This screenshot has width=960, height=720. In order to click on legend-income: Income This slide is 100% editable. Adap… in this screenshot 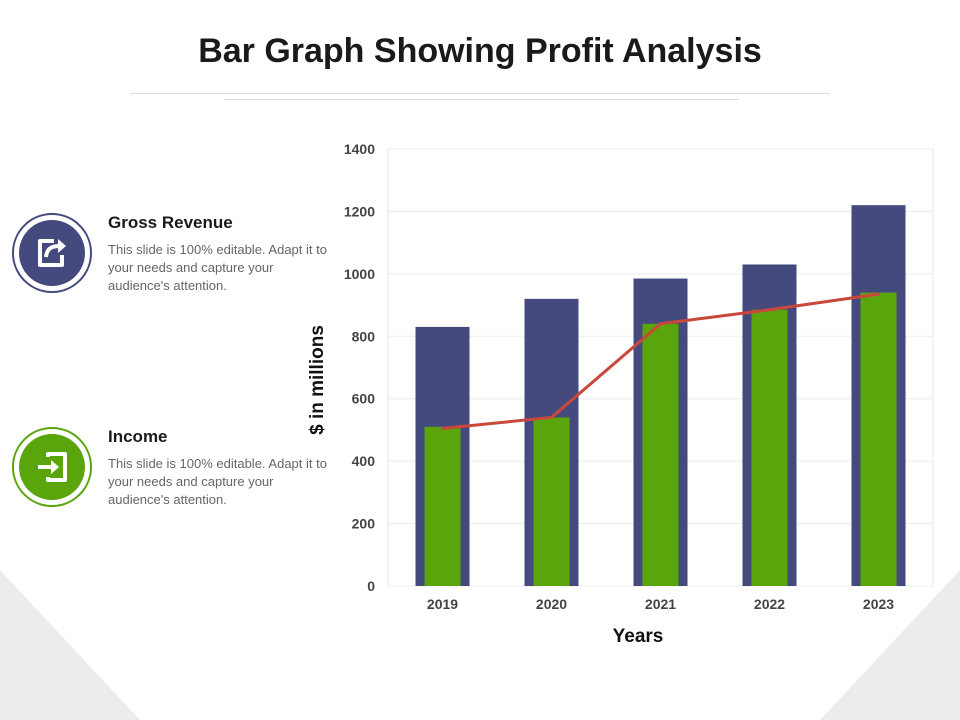, I will do `click(177, 469)`.